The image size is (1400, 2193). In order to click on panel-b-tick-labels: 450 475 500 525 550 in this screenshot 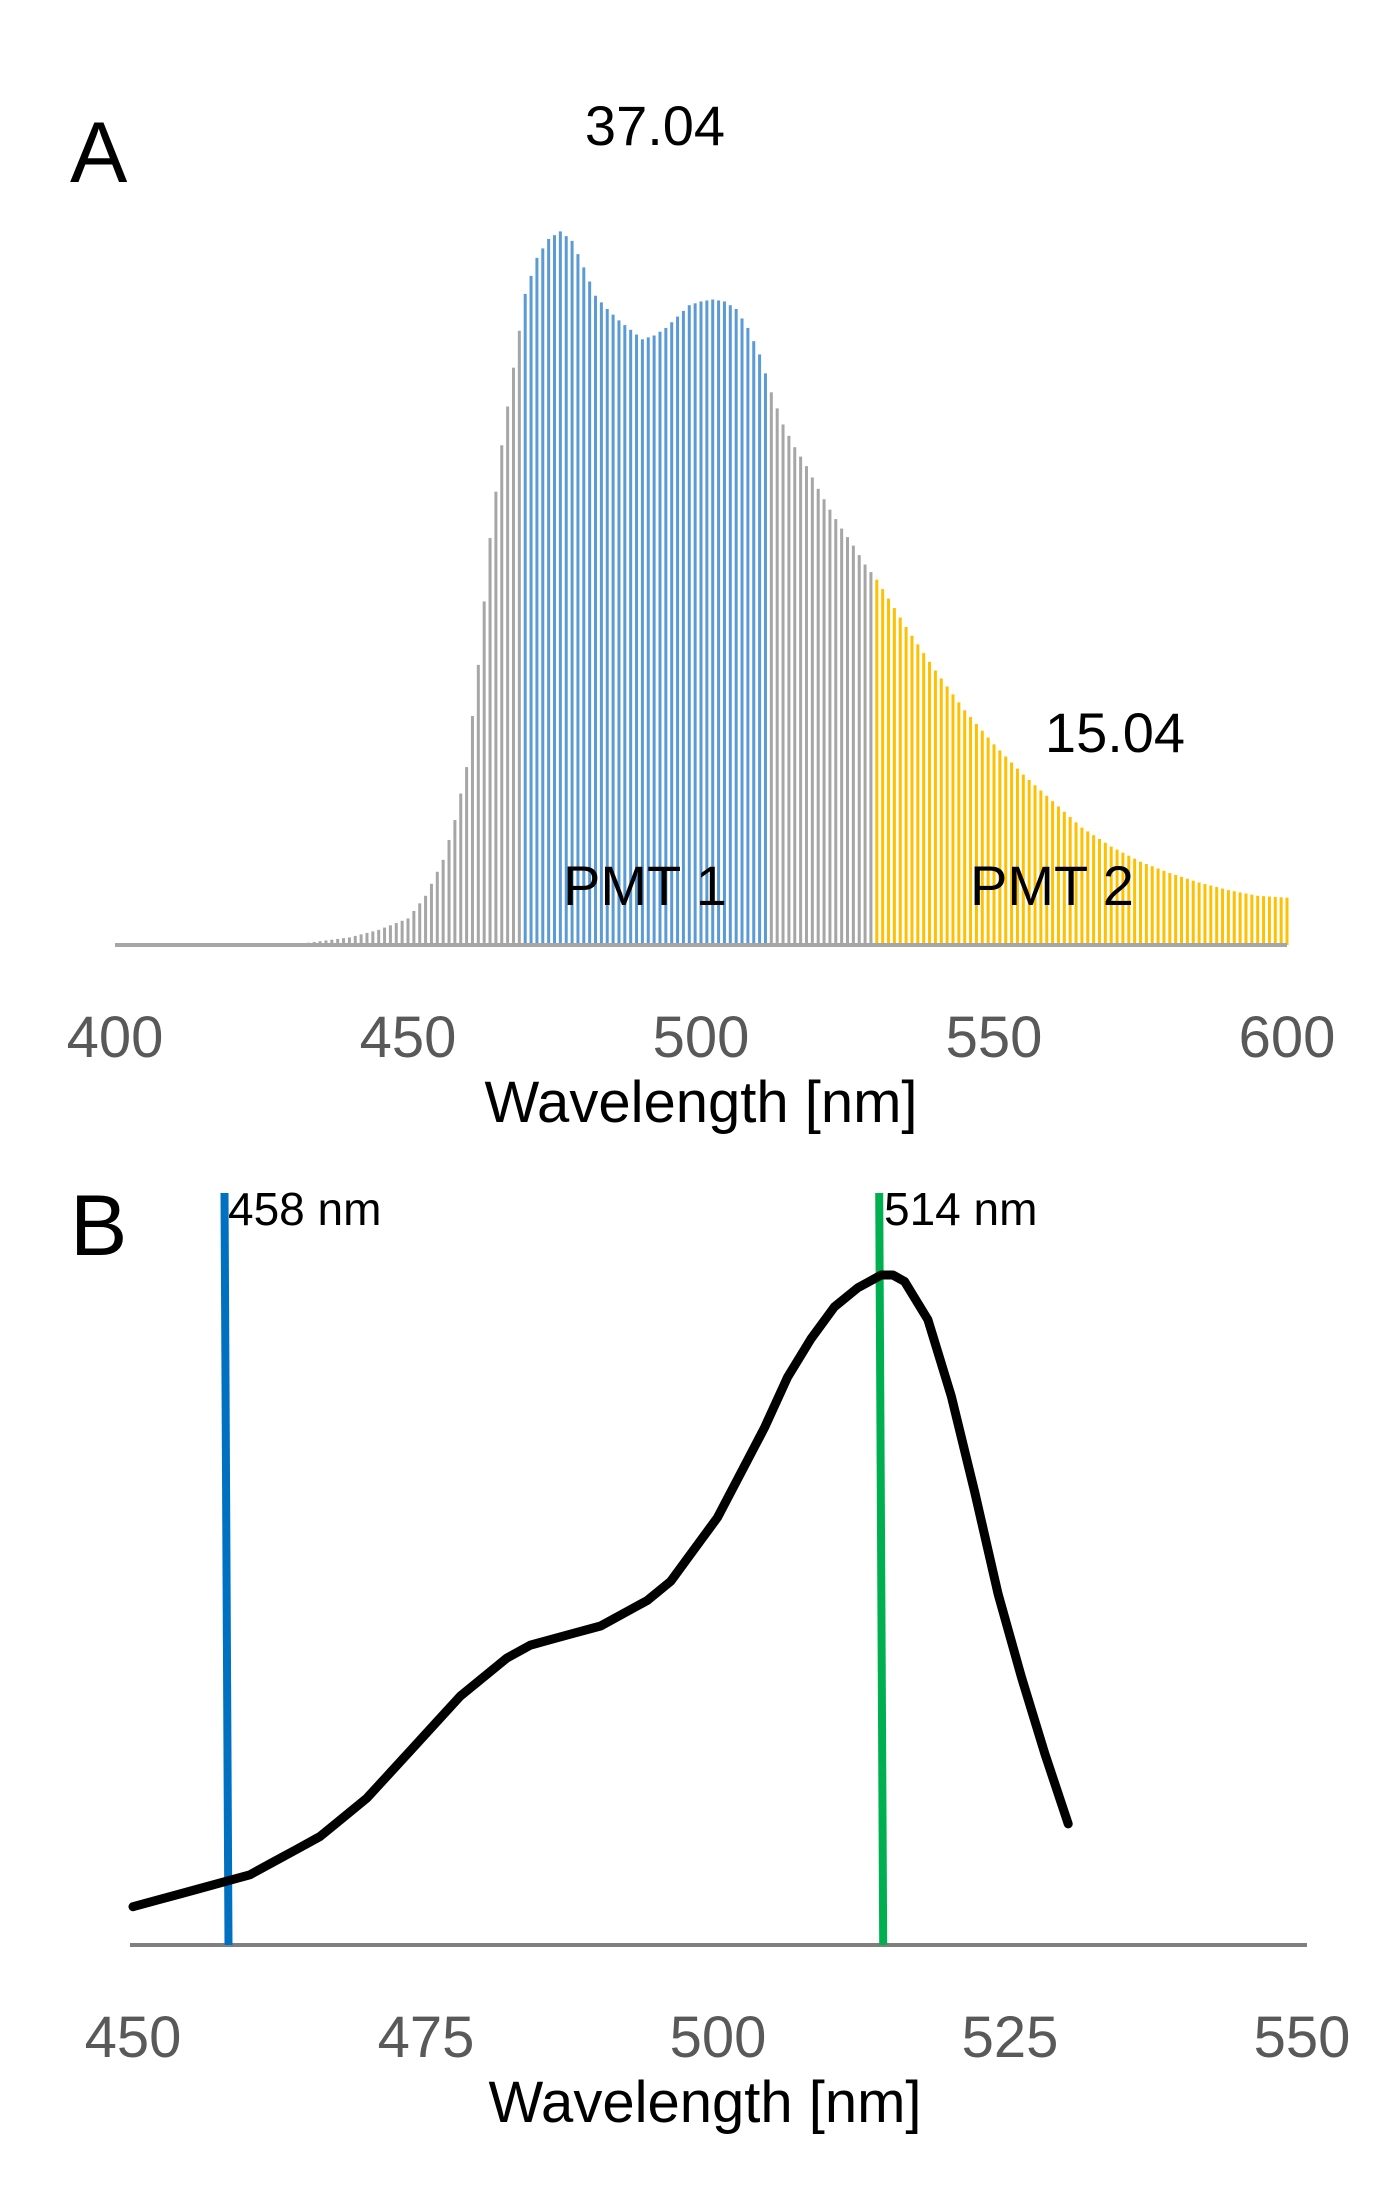, I will do `click(718, 2037)`.